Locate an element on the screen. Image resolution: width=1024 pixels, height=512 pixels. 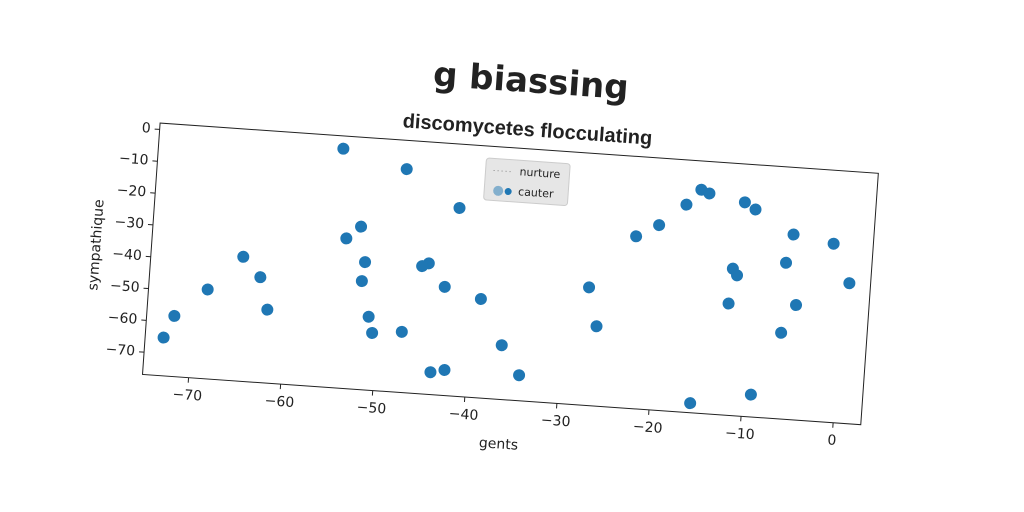
x-tick-label: 0 is located at coordinates (832, 440).